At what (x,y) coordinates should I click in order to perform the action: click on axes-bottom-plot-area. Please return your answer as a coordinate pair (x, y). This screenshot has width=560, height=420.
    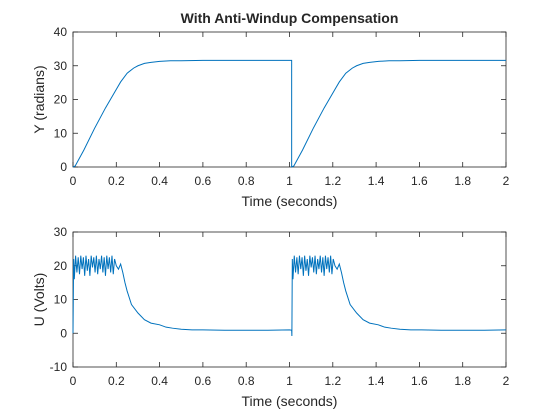
    Looking at the image, I should click on (289, 295).